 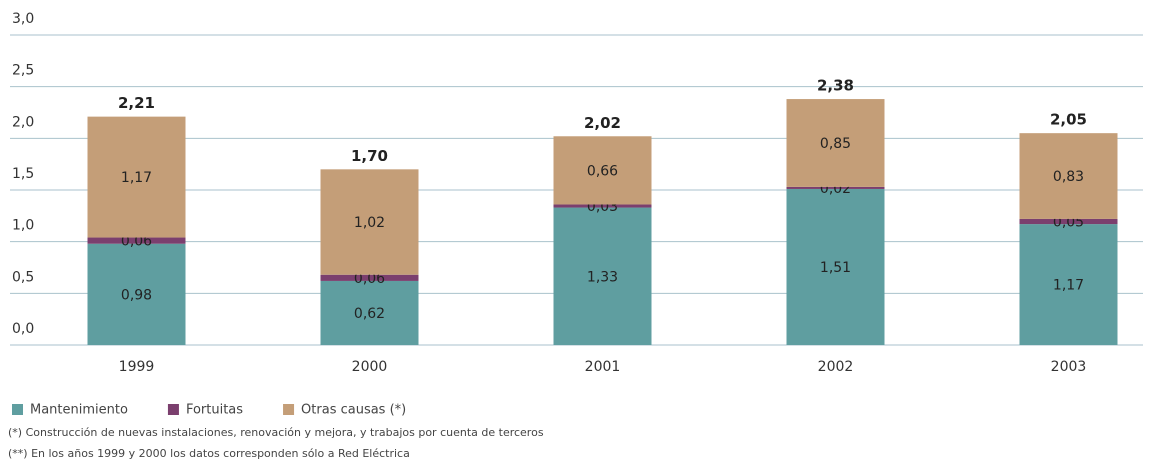 What do you see at coordinates (602, 123) in the screenshot?
I see `total-label: 2,02` at bounding box center [602, 123].